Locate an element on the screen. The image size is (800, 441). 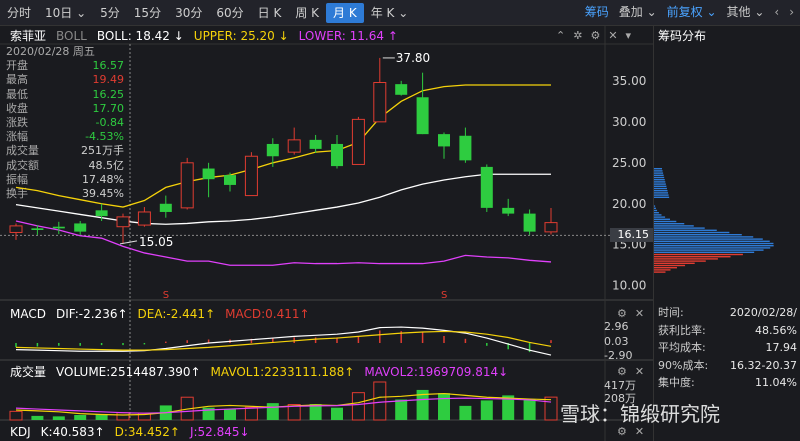
stock-name: 索菲亚 is located at coordinates (28, 36).